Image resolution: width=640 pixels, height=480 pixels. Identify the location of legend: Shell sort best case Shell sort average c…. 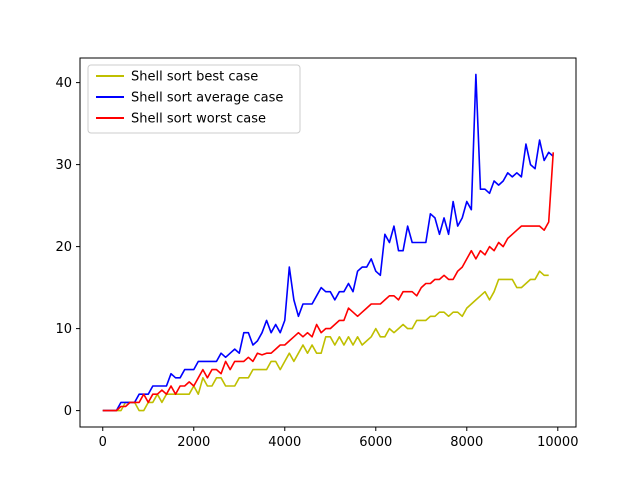
(194, 99).